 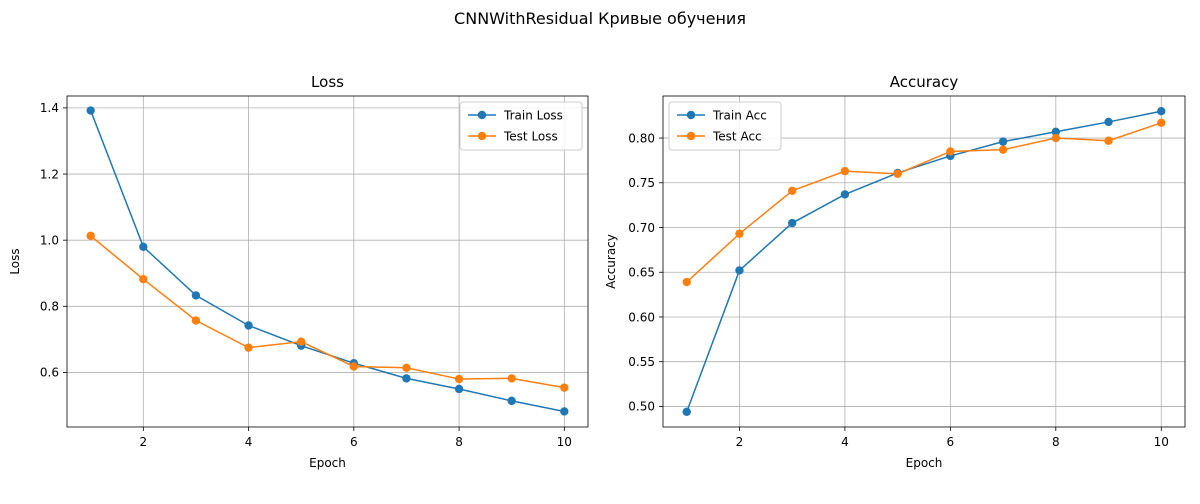 What do you see at coordinates (327, 82) in the screenshot?
I see `chart-title: Loss` at bounding box center [327, 82].